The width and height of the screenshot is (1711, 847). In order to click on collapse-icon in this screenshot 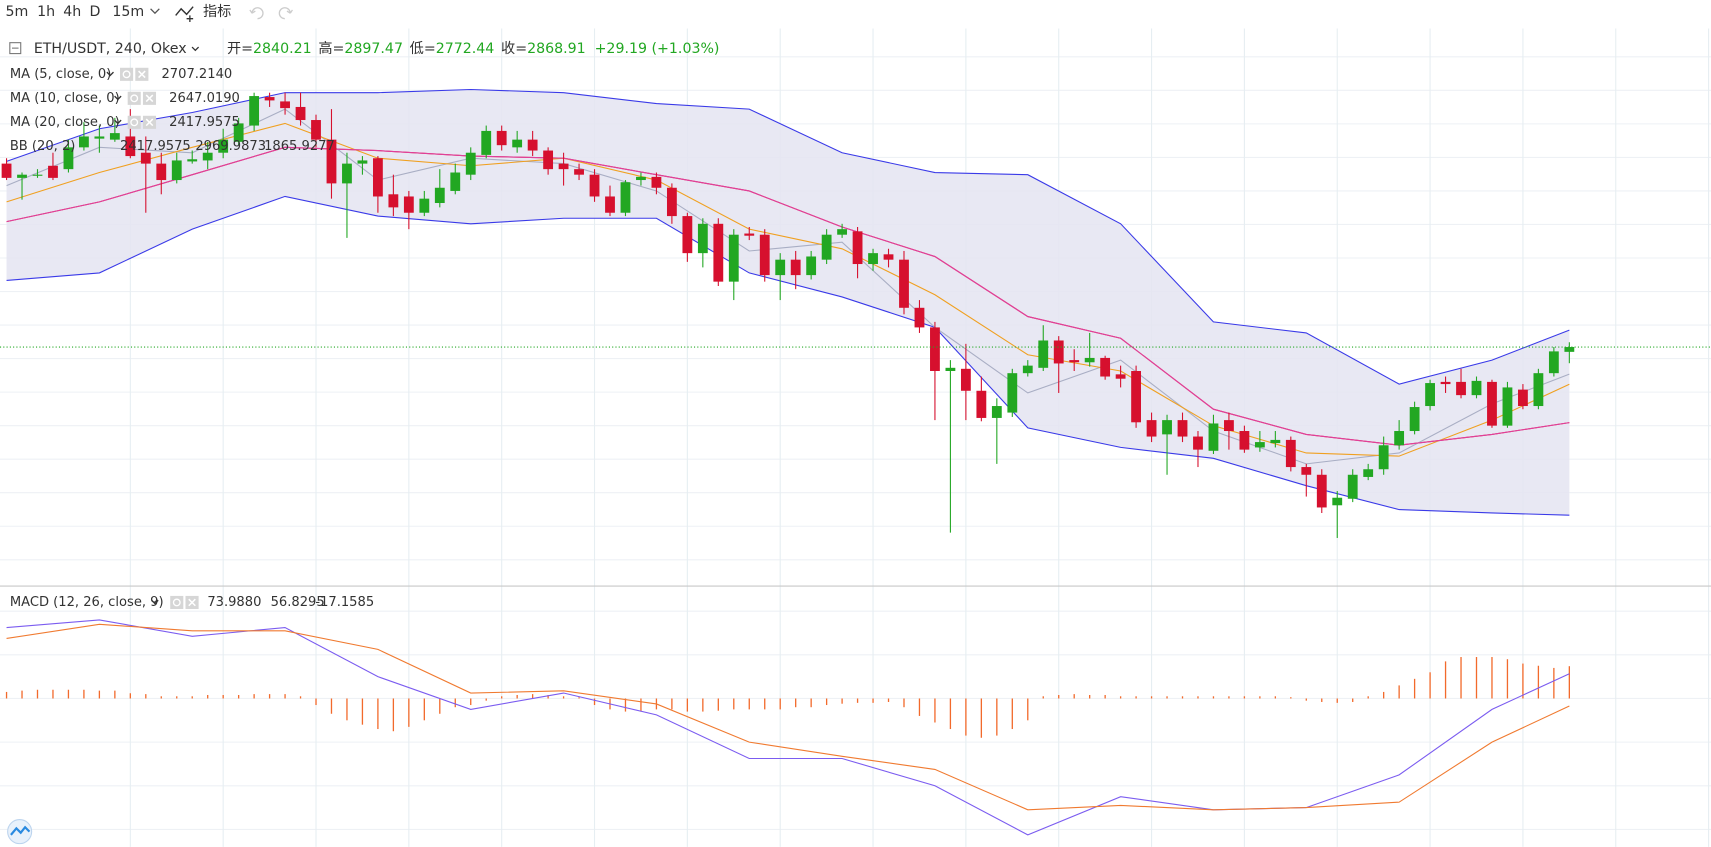, I will do `click(15, 48)`.